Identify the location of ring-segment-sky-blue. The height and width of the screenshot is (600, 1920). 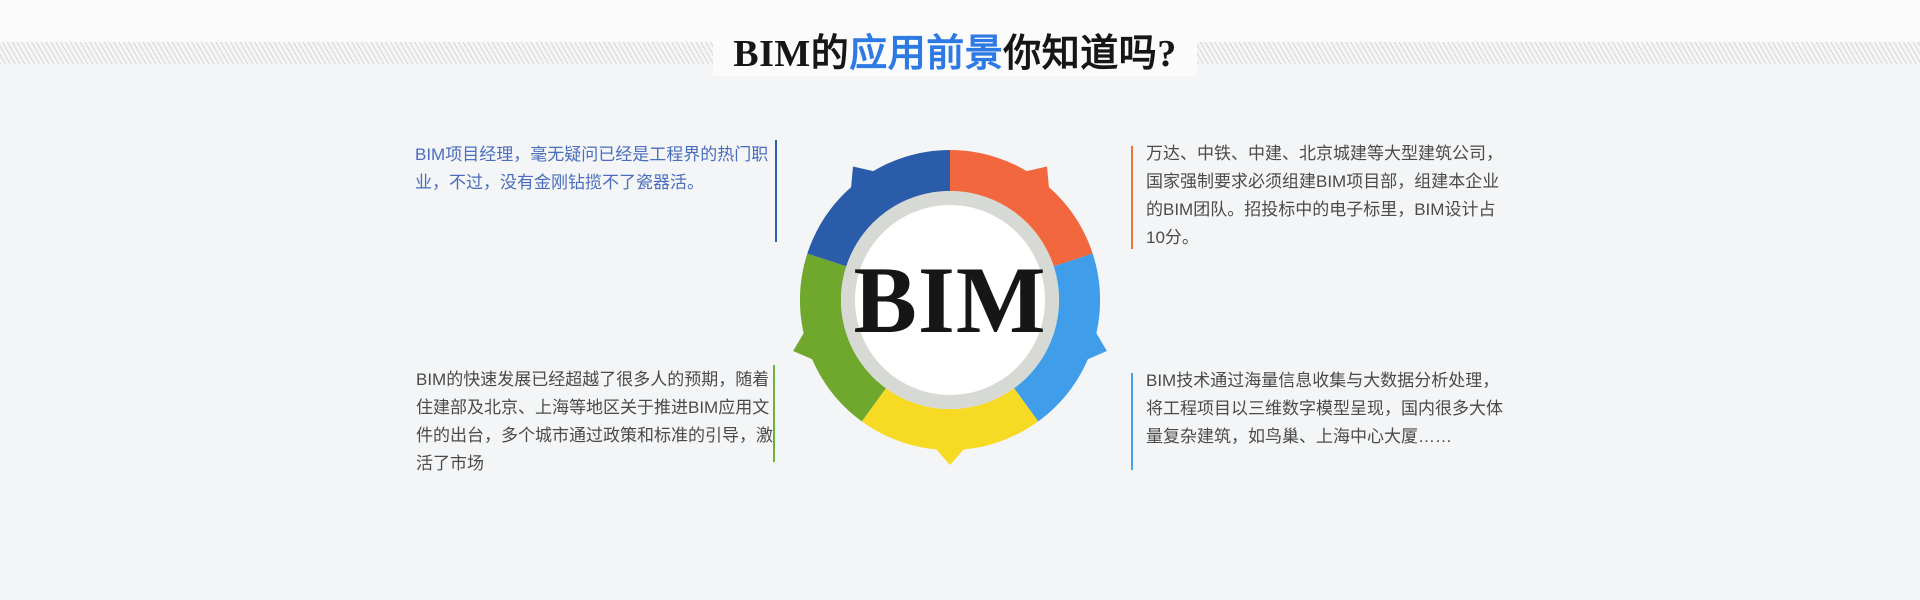
(1057, 337).